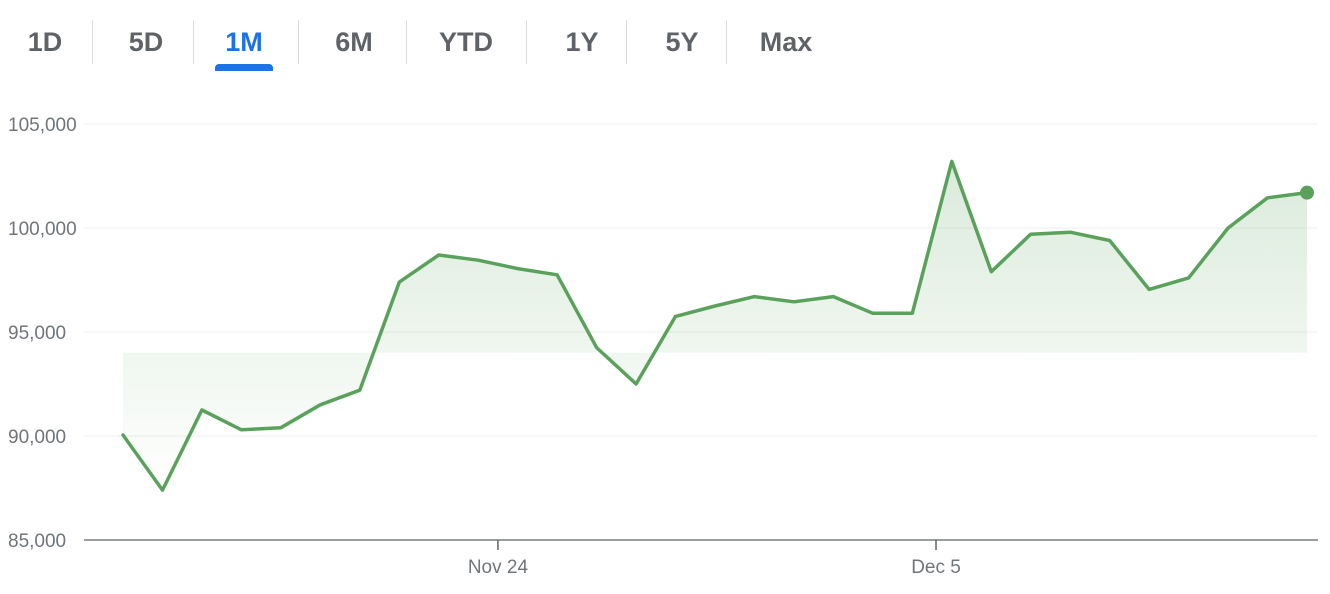 The width and height of the screenshot is (1330, 594). What do you see at coordinates (45, 41) in the screenshot?
I see `tab-1d: 1D` at bounding box center [45, 41].